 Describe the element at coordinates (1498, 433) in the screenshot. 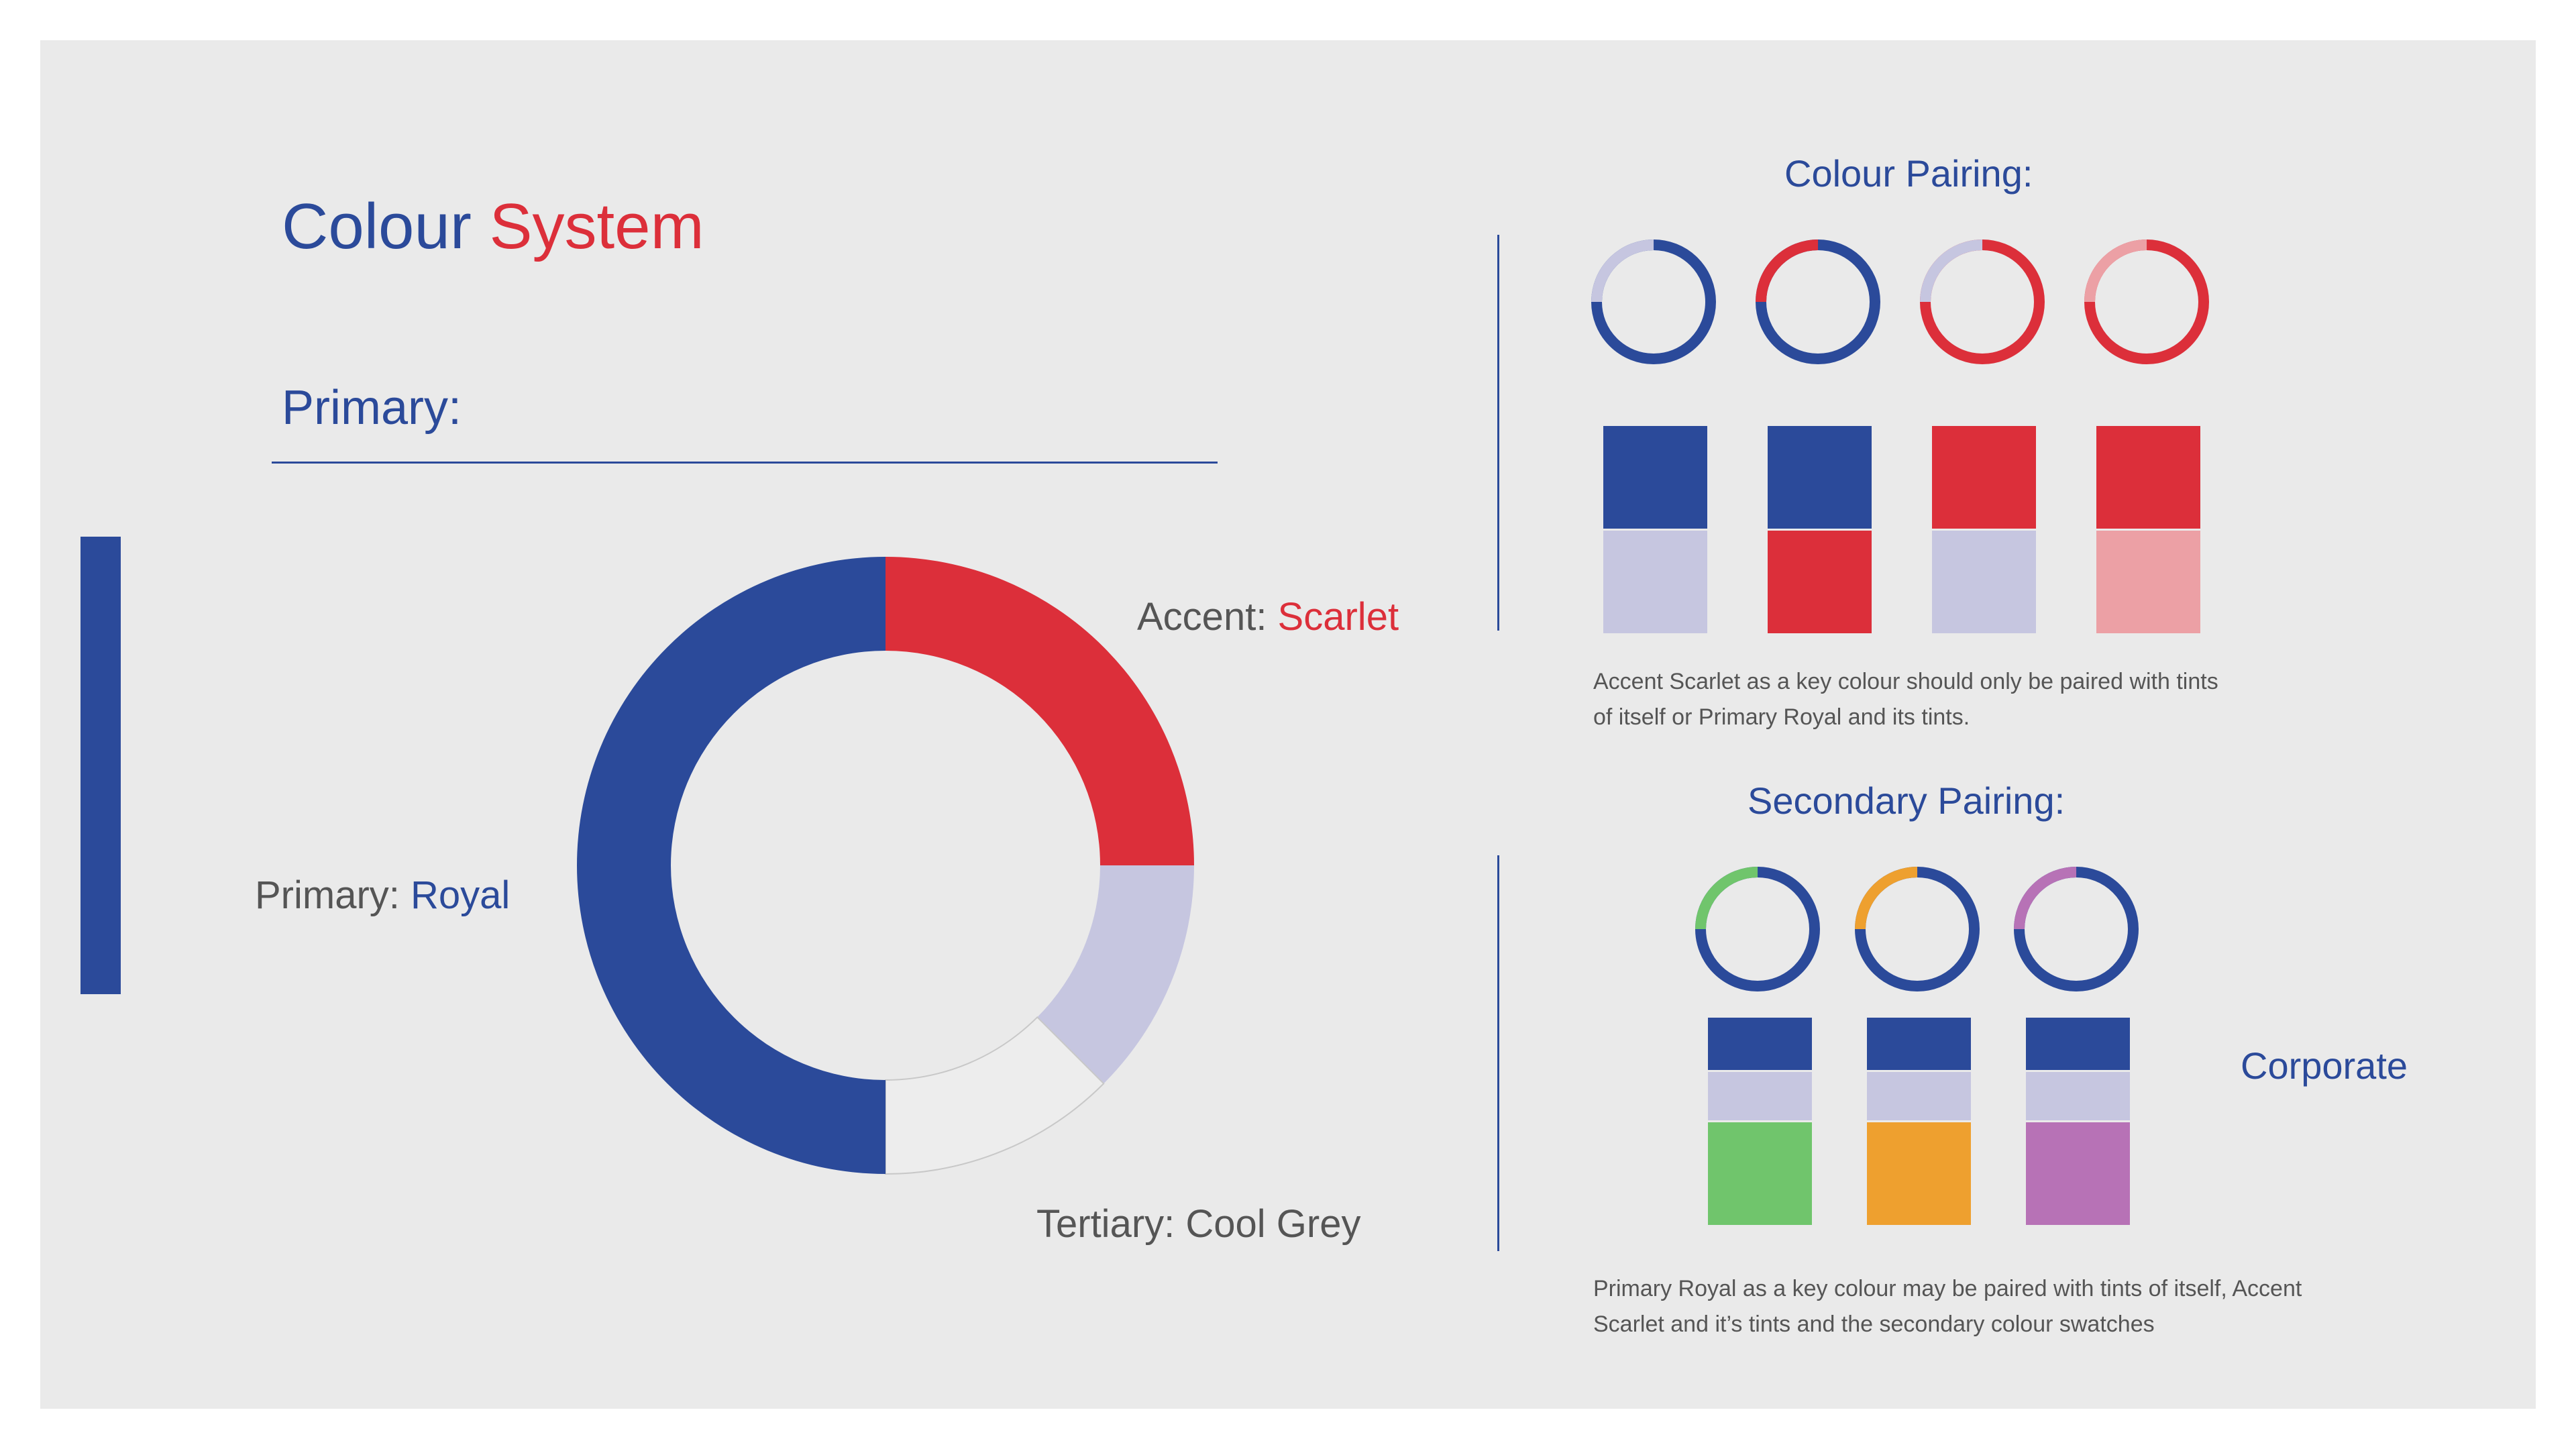

I see `divider-upper` at that location.